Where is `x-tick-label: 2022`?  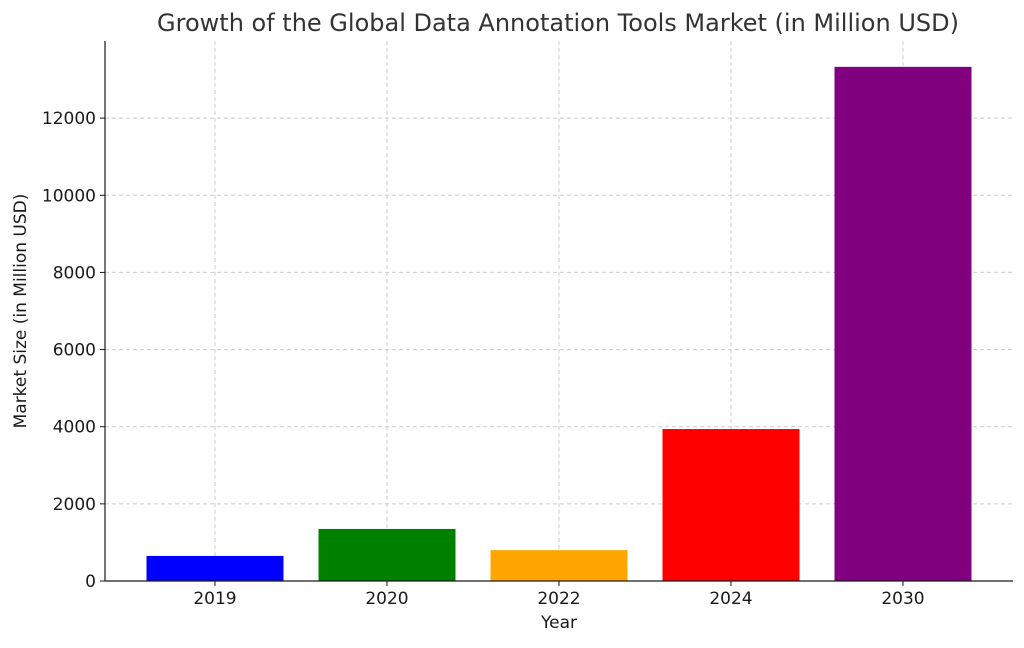
x-tick-label: 2022 is located at coordinates (558, 599).